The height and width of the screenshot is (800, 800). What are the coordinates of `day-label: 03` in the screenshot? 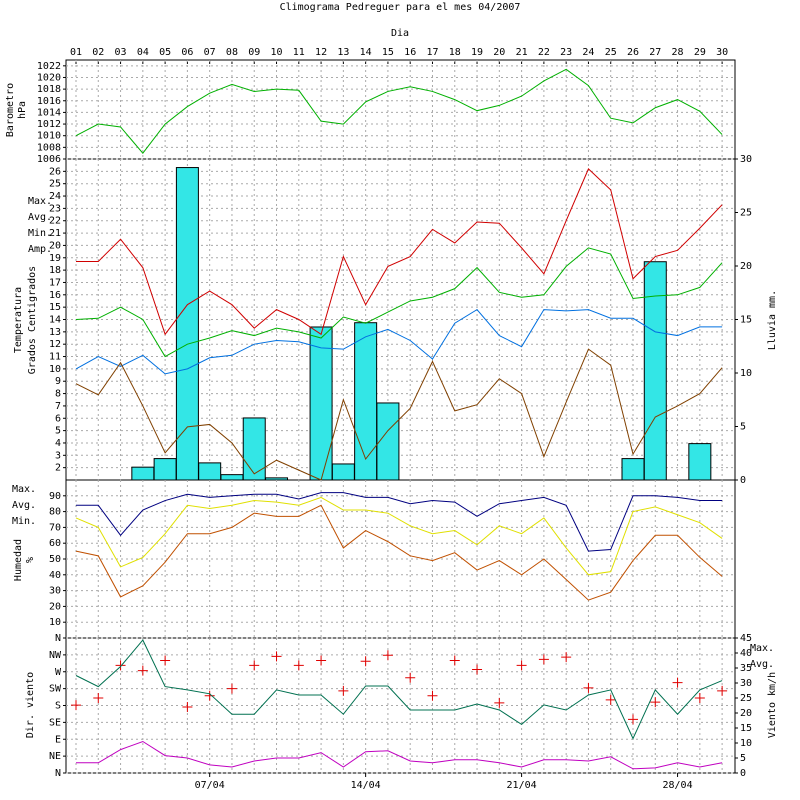 It's located at (121, 52).